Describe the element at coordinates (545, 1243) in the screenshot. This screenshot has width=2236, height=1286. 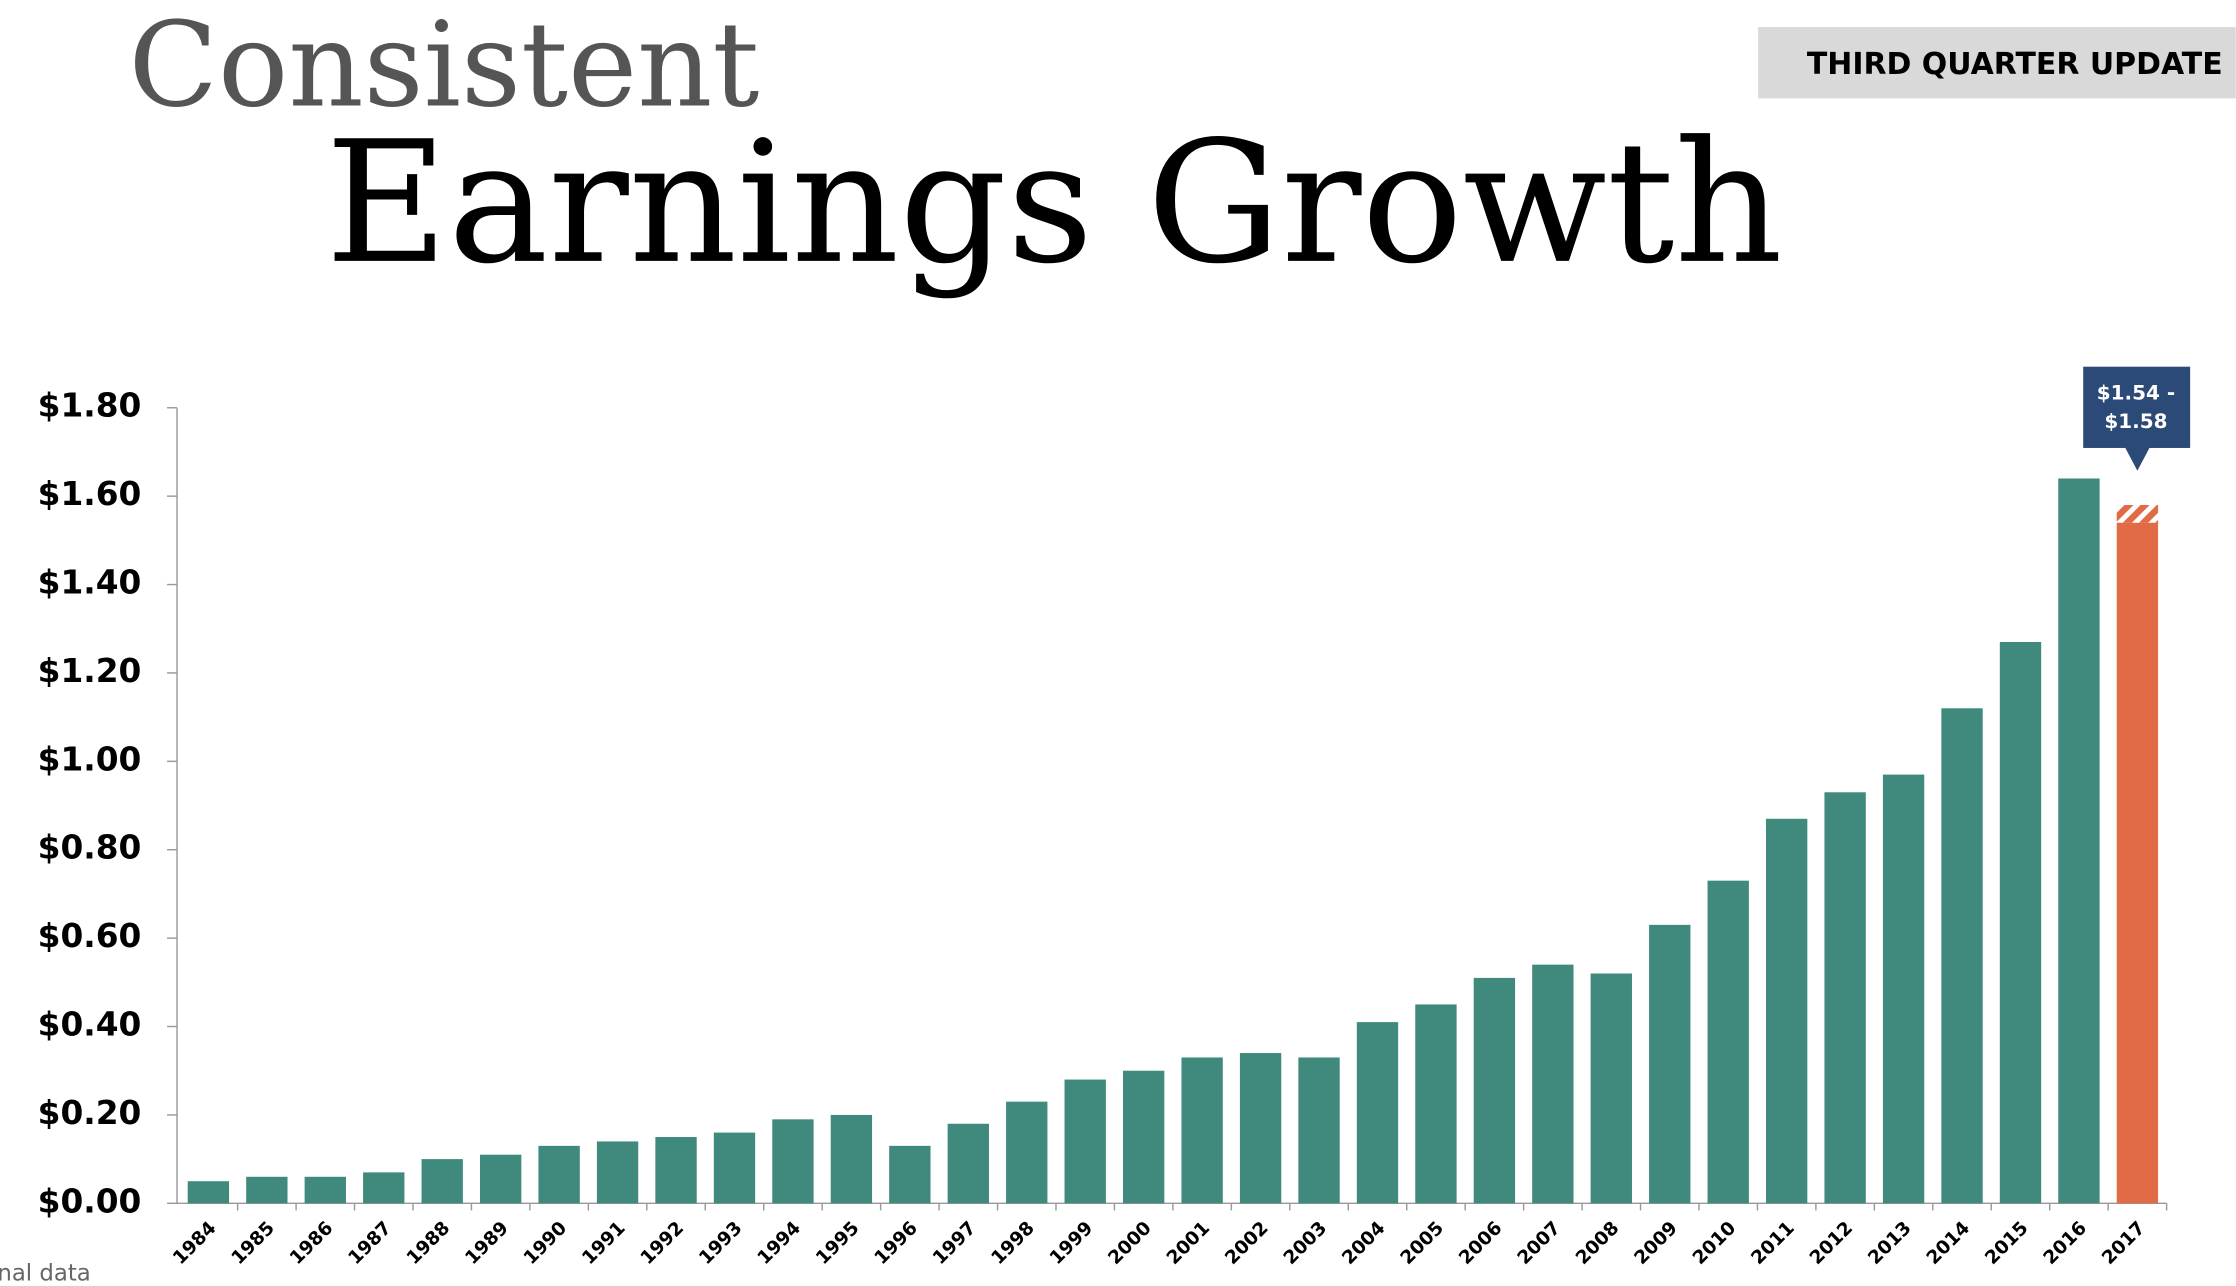
I see `x-tick-label: 1990` at that location.